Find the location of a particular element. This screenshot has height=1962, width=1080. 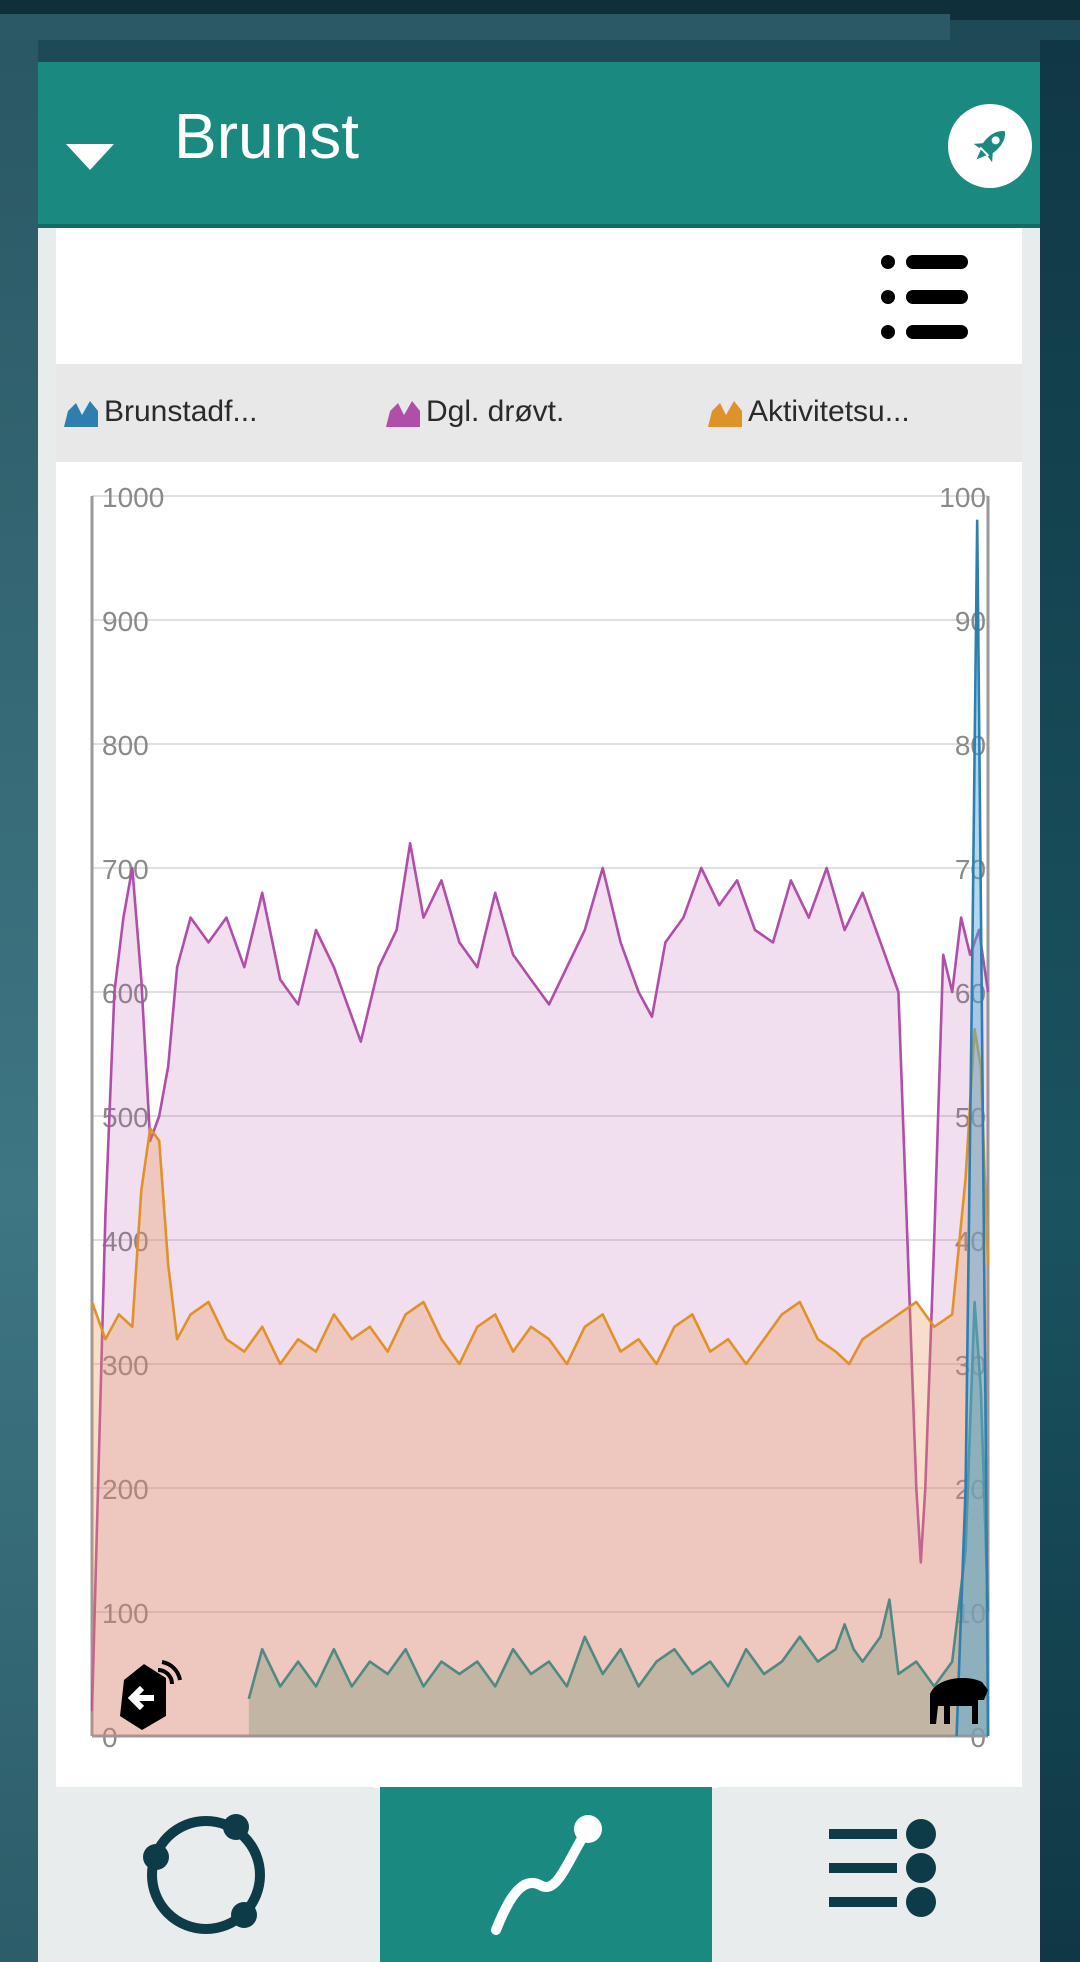

rocket-icon is located at coordinates (989, 147).